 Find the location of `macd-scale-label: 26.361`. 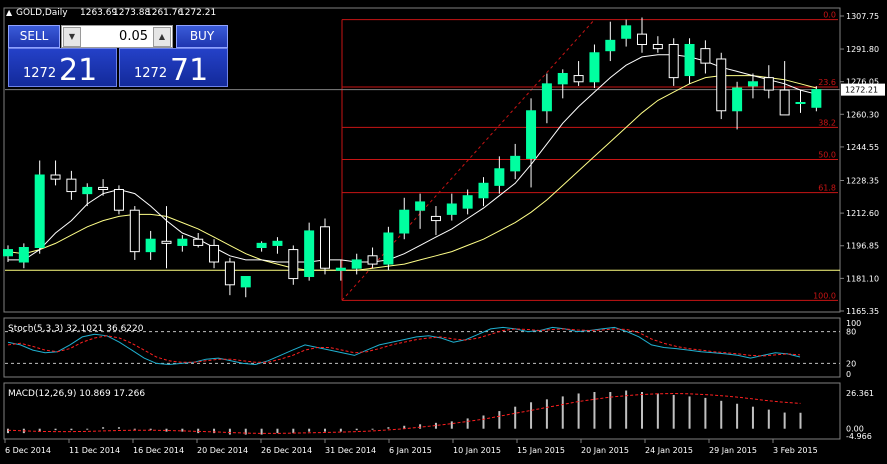

macd-scale-label: 26.361 is located at coordinates (860, 393).